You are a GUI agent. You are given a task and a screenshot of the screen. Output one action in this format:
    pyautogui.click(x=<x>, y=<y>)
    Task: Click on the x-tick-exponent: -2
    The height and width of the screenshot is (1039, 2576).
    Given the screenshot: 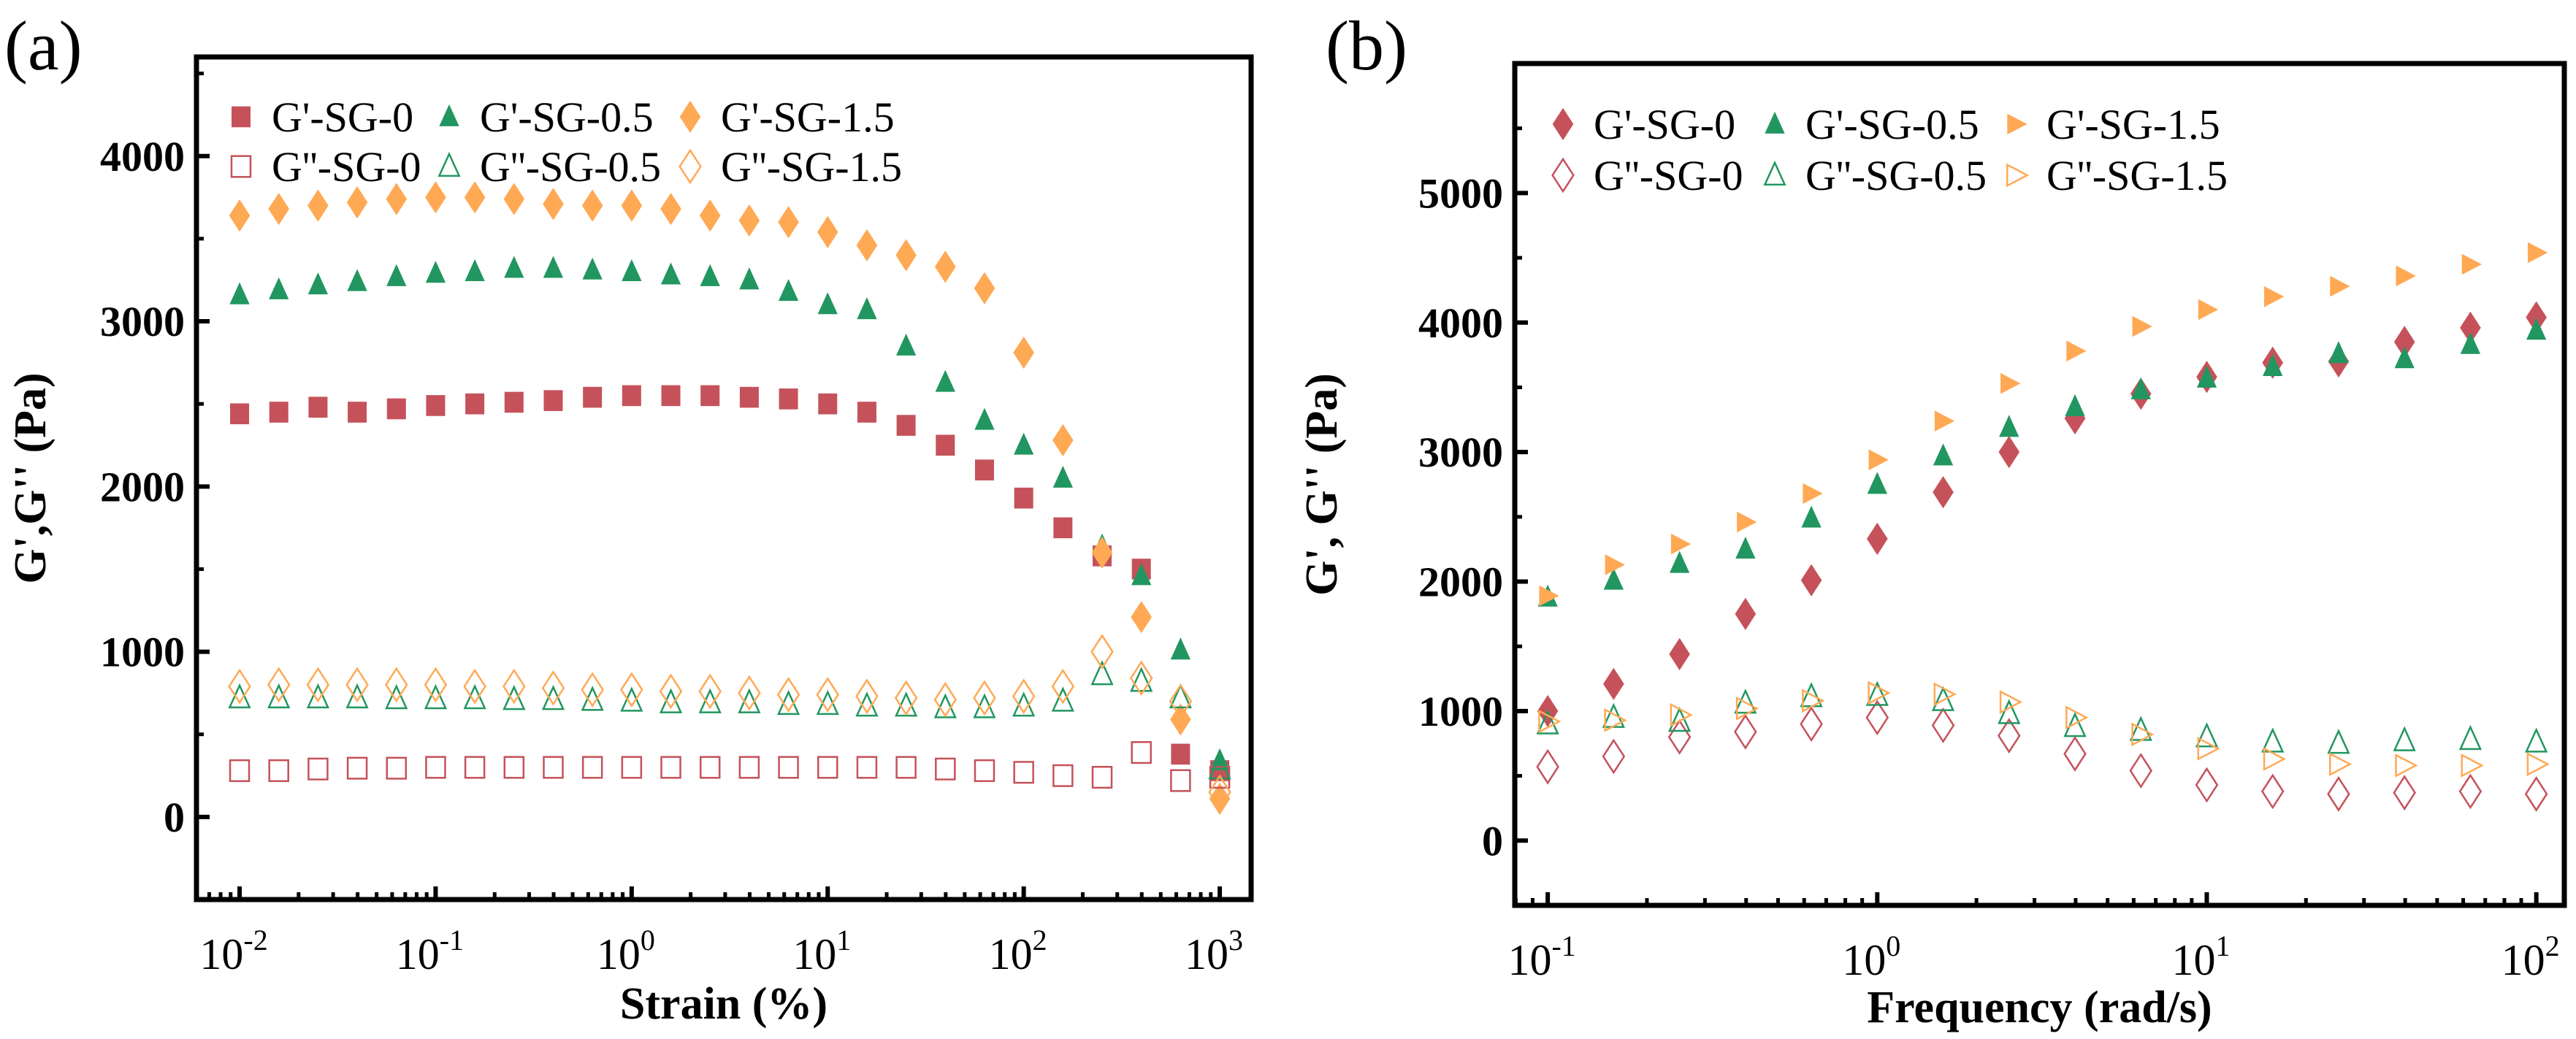 What is the action you would take?
    pyautogui.click(x=255, y=940)
    